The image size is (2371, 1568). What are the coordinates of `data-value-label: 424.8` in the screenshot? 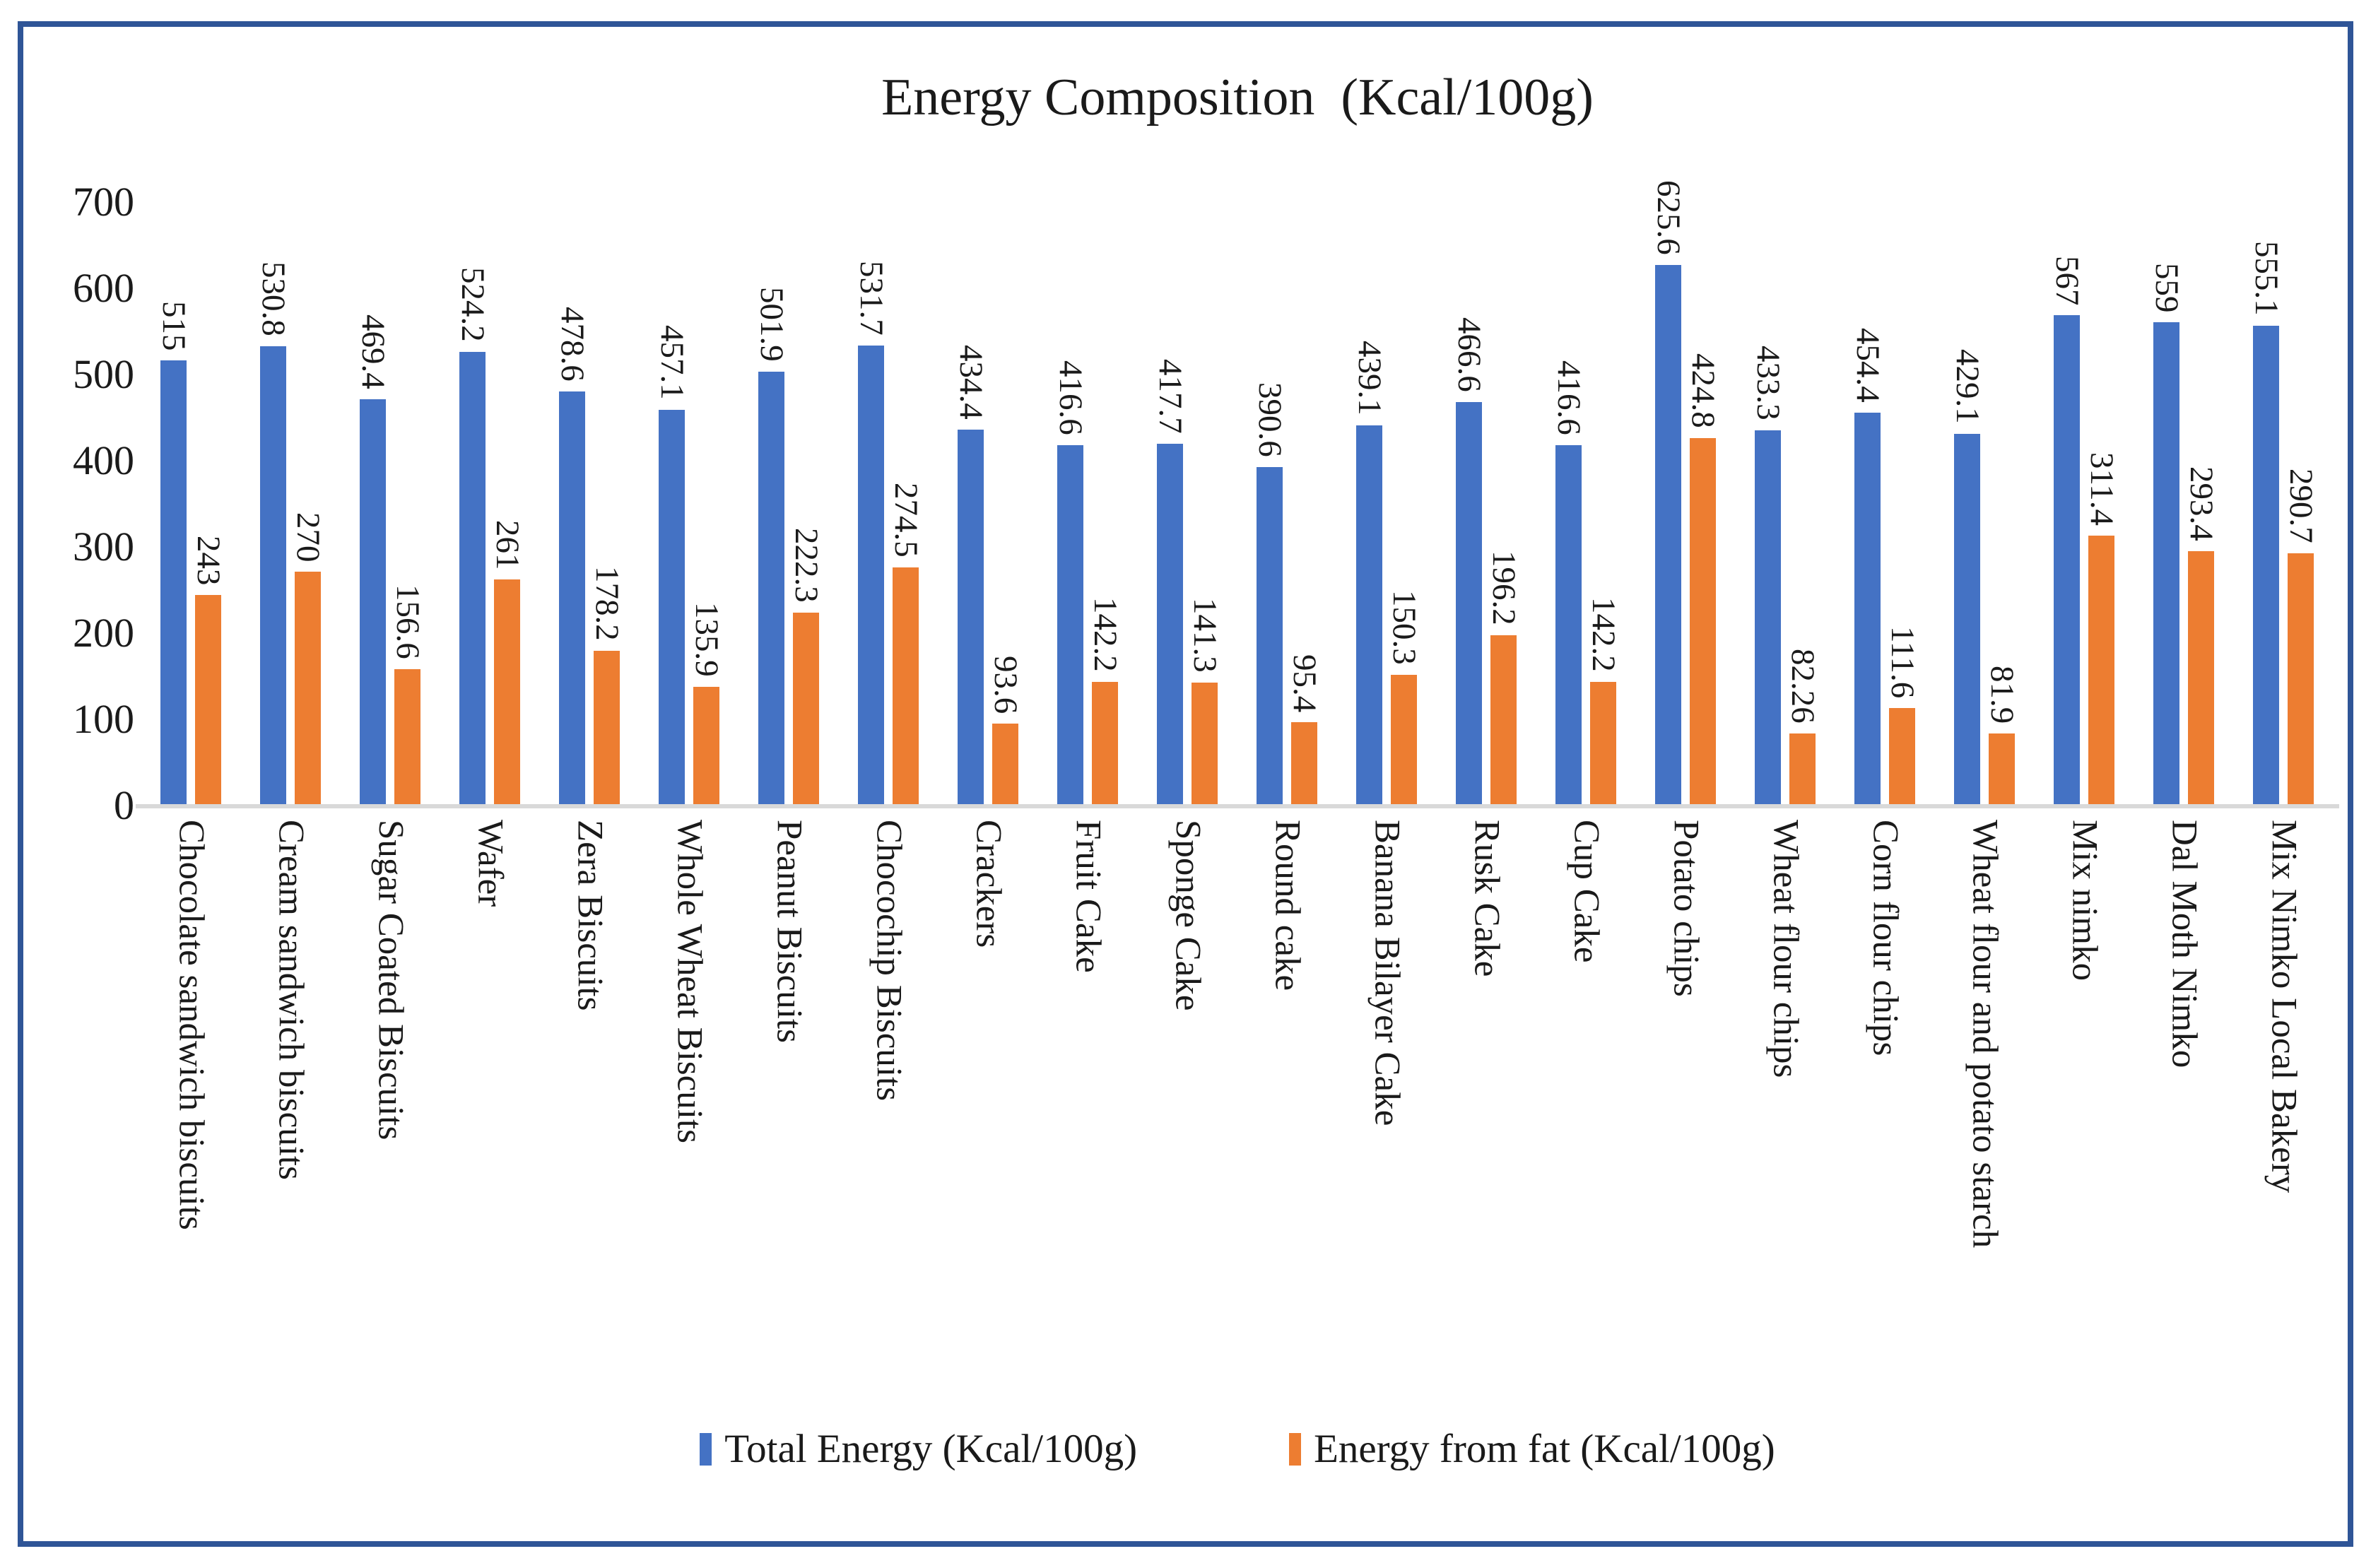 It's located at (1703, 390).